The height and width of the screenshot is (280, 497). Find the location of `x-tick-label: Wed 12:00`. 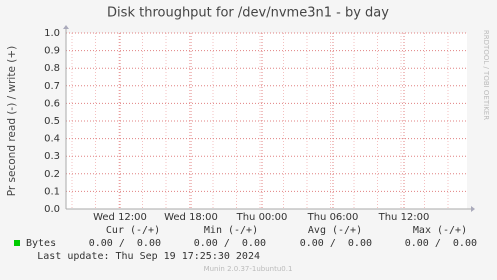

x-tick-label: Wed 12:00 is located at coordinates (120, 217).